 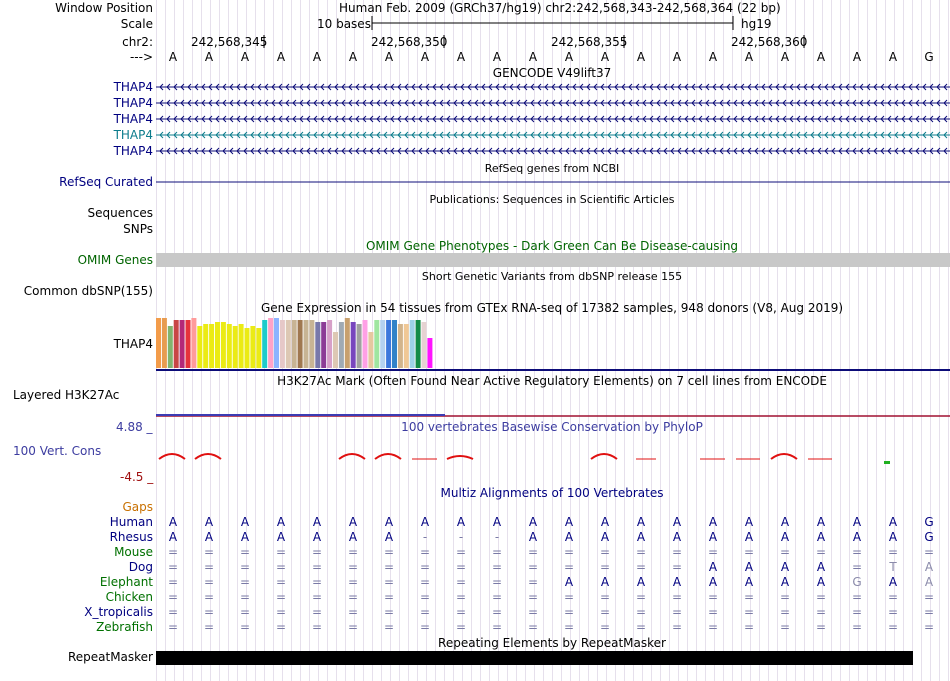 I want to click on gencode-transcripts, so click(x=553, y=119).